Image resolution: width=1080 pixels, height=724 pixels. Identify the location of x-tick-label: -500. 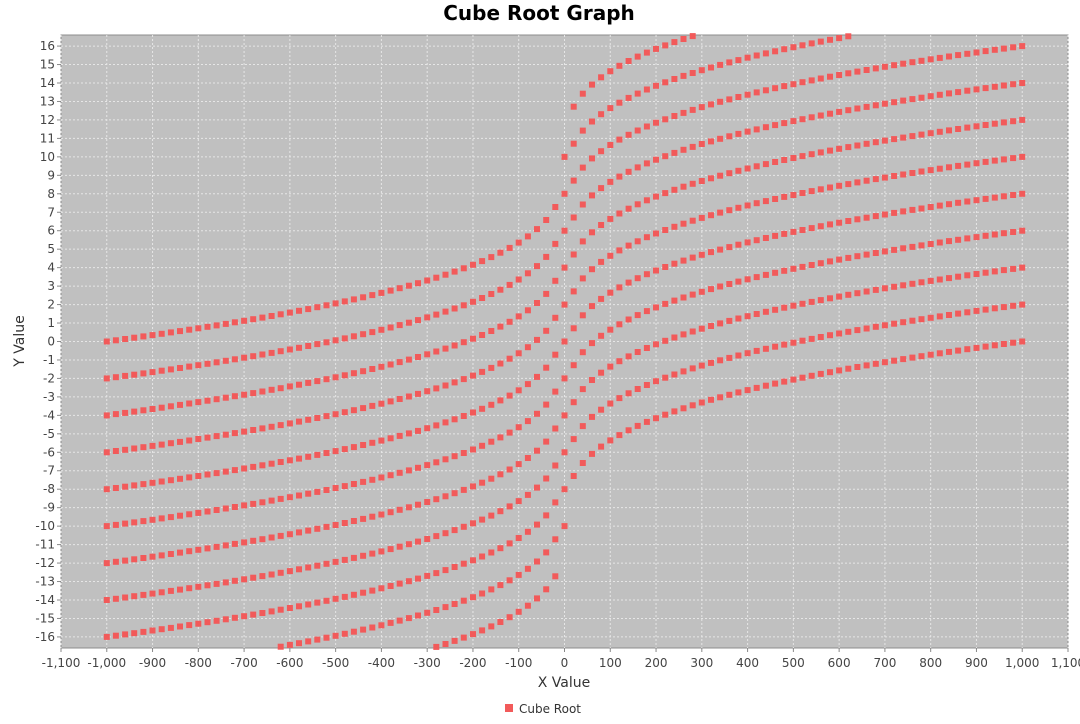
(335, 663).